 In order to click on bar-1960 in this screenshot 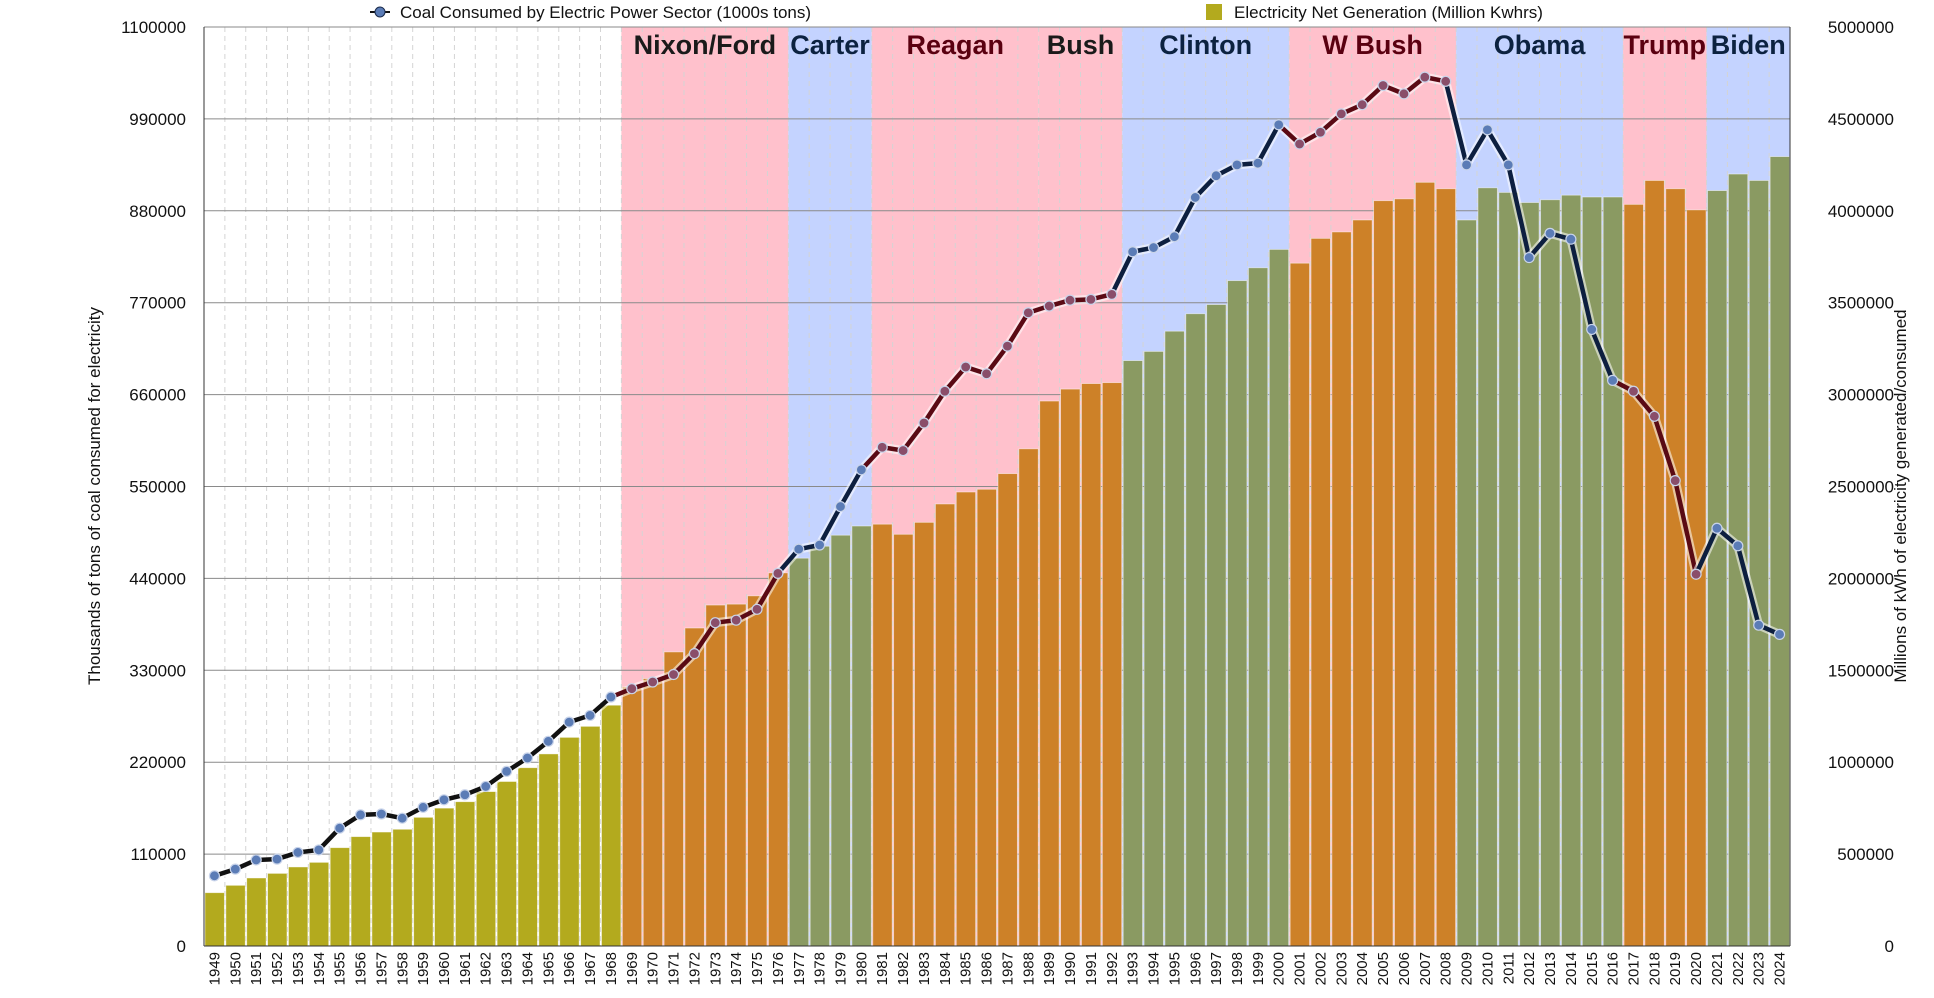, I will do `click(444, 877)`.